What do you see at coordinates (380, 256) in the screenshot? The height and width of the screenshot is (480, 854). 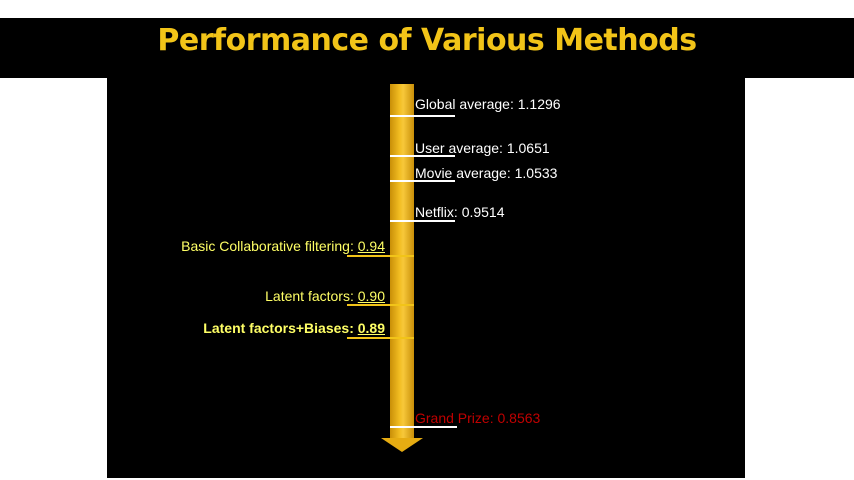 I see `tick-basic-cf` at bounding box center [380, 256].